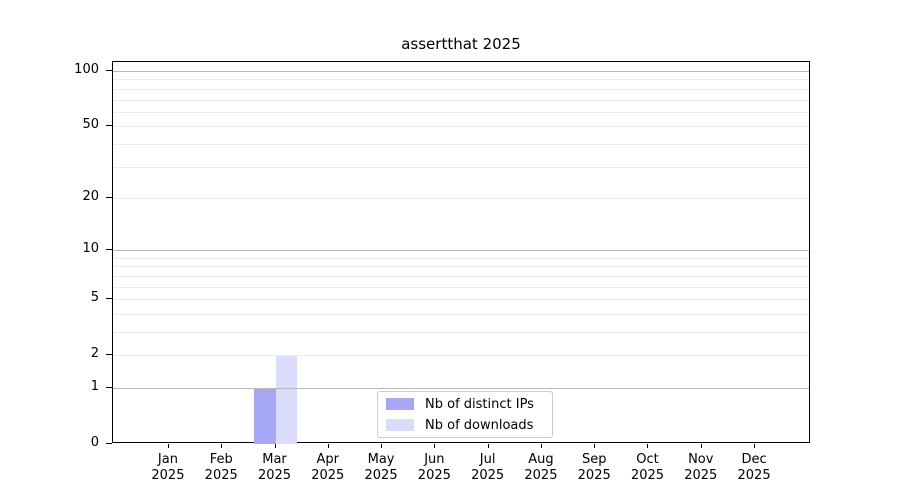 The image size is (900, 500). I want to click on y-tick-label: 100, so click(86, 70).